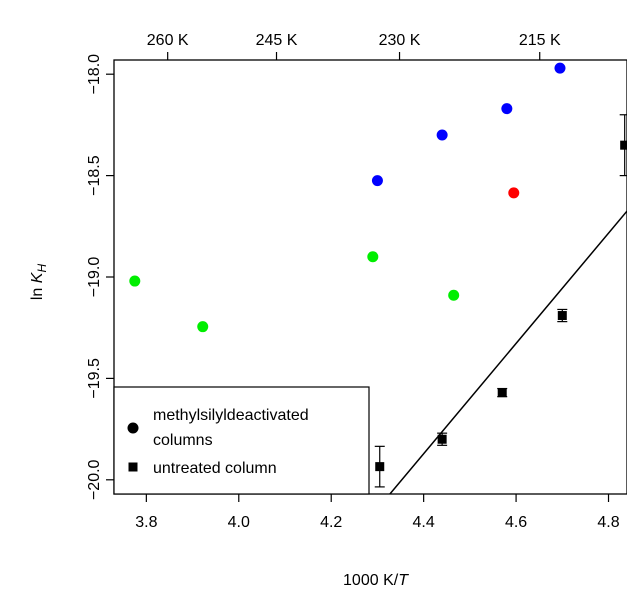 This screenshot has width=627, height=594. Describe the element at coordinates (168, 40) in the screenshot. I see `top-tick-label: 260 K` at that location.